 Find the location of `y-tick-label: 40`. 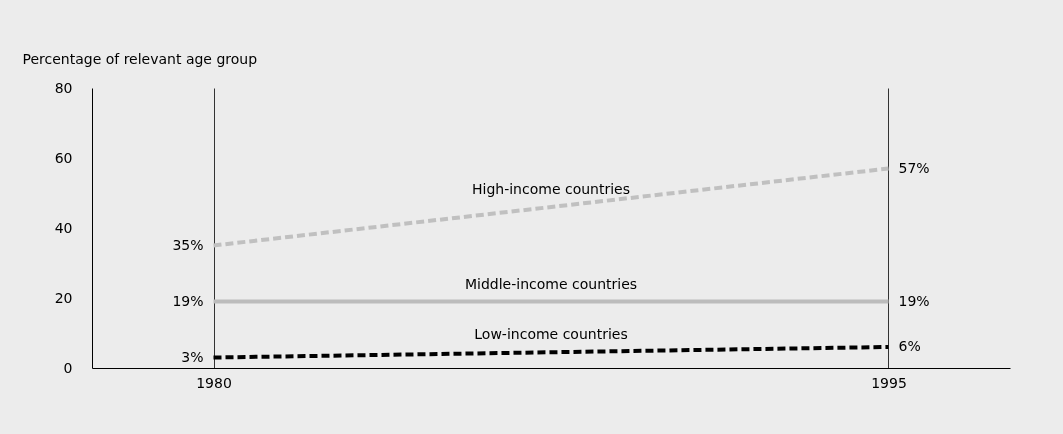

y-tick-label: 40 is located at coordinates (63, 227).